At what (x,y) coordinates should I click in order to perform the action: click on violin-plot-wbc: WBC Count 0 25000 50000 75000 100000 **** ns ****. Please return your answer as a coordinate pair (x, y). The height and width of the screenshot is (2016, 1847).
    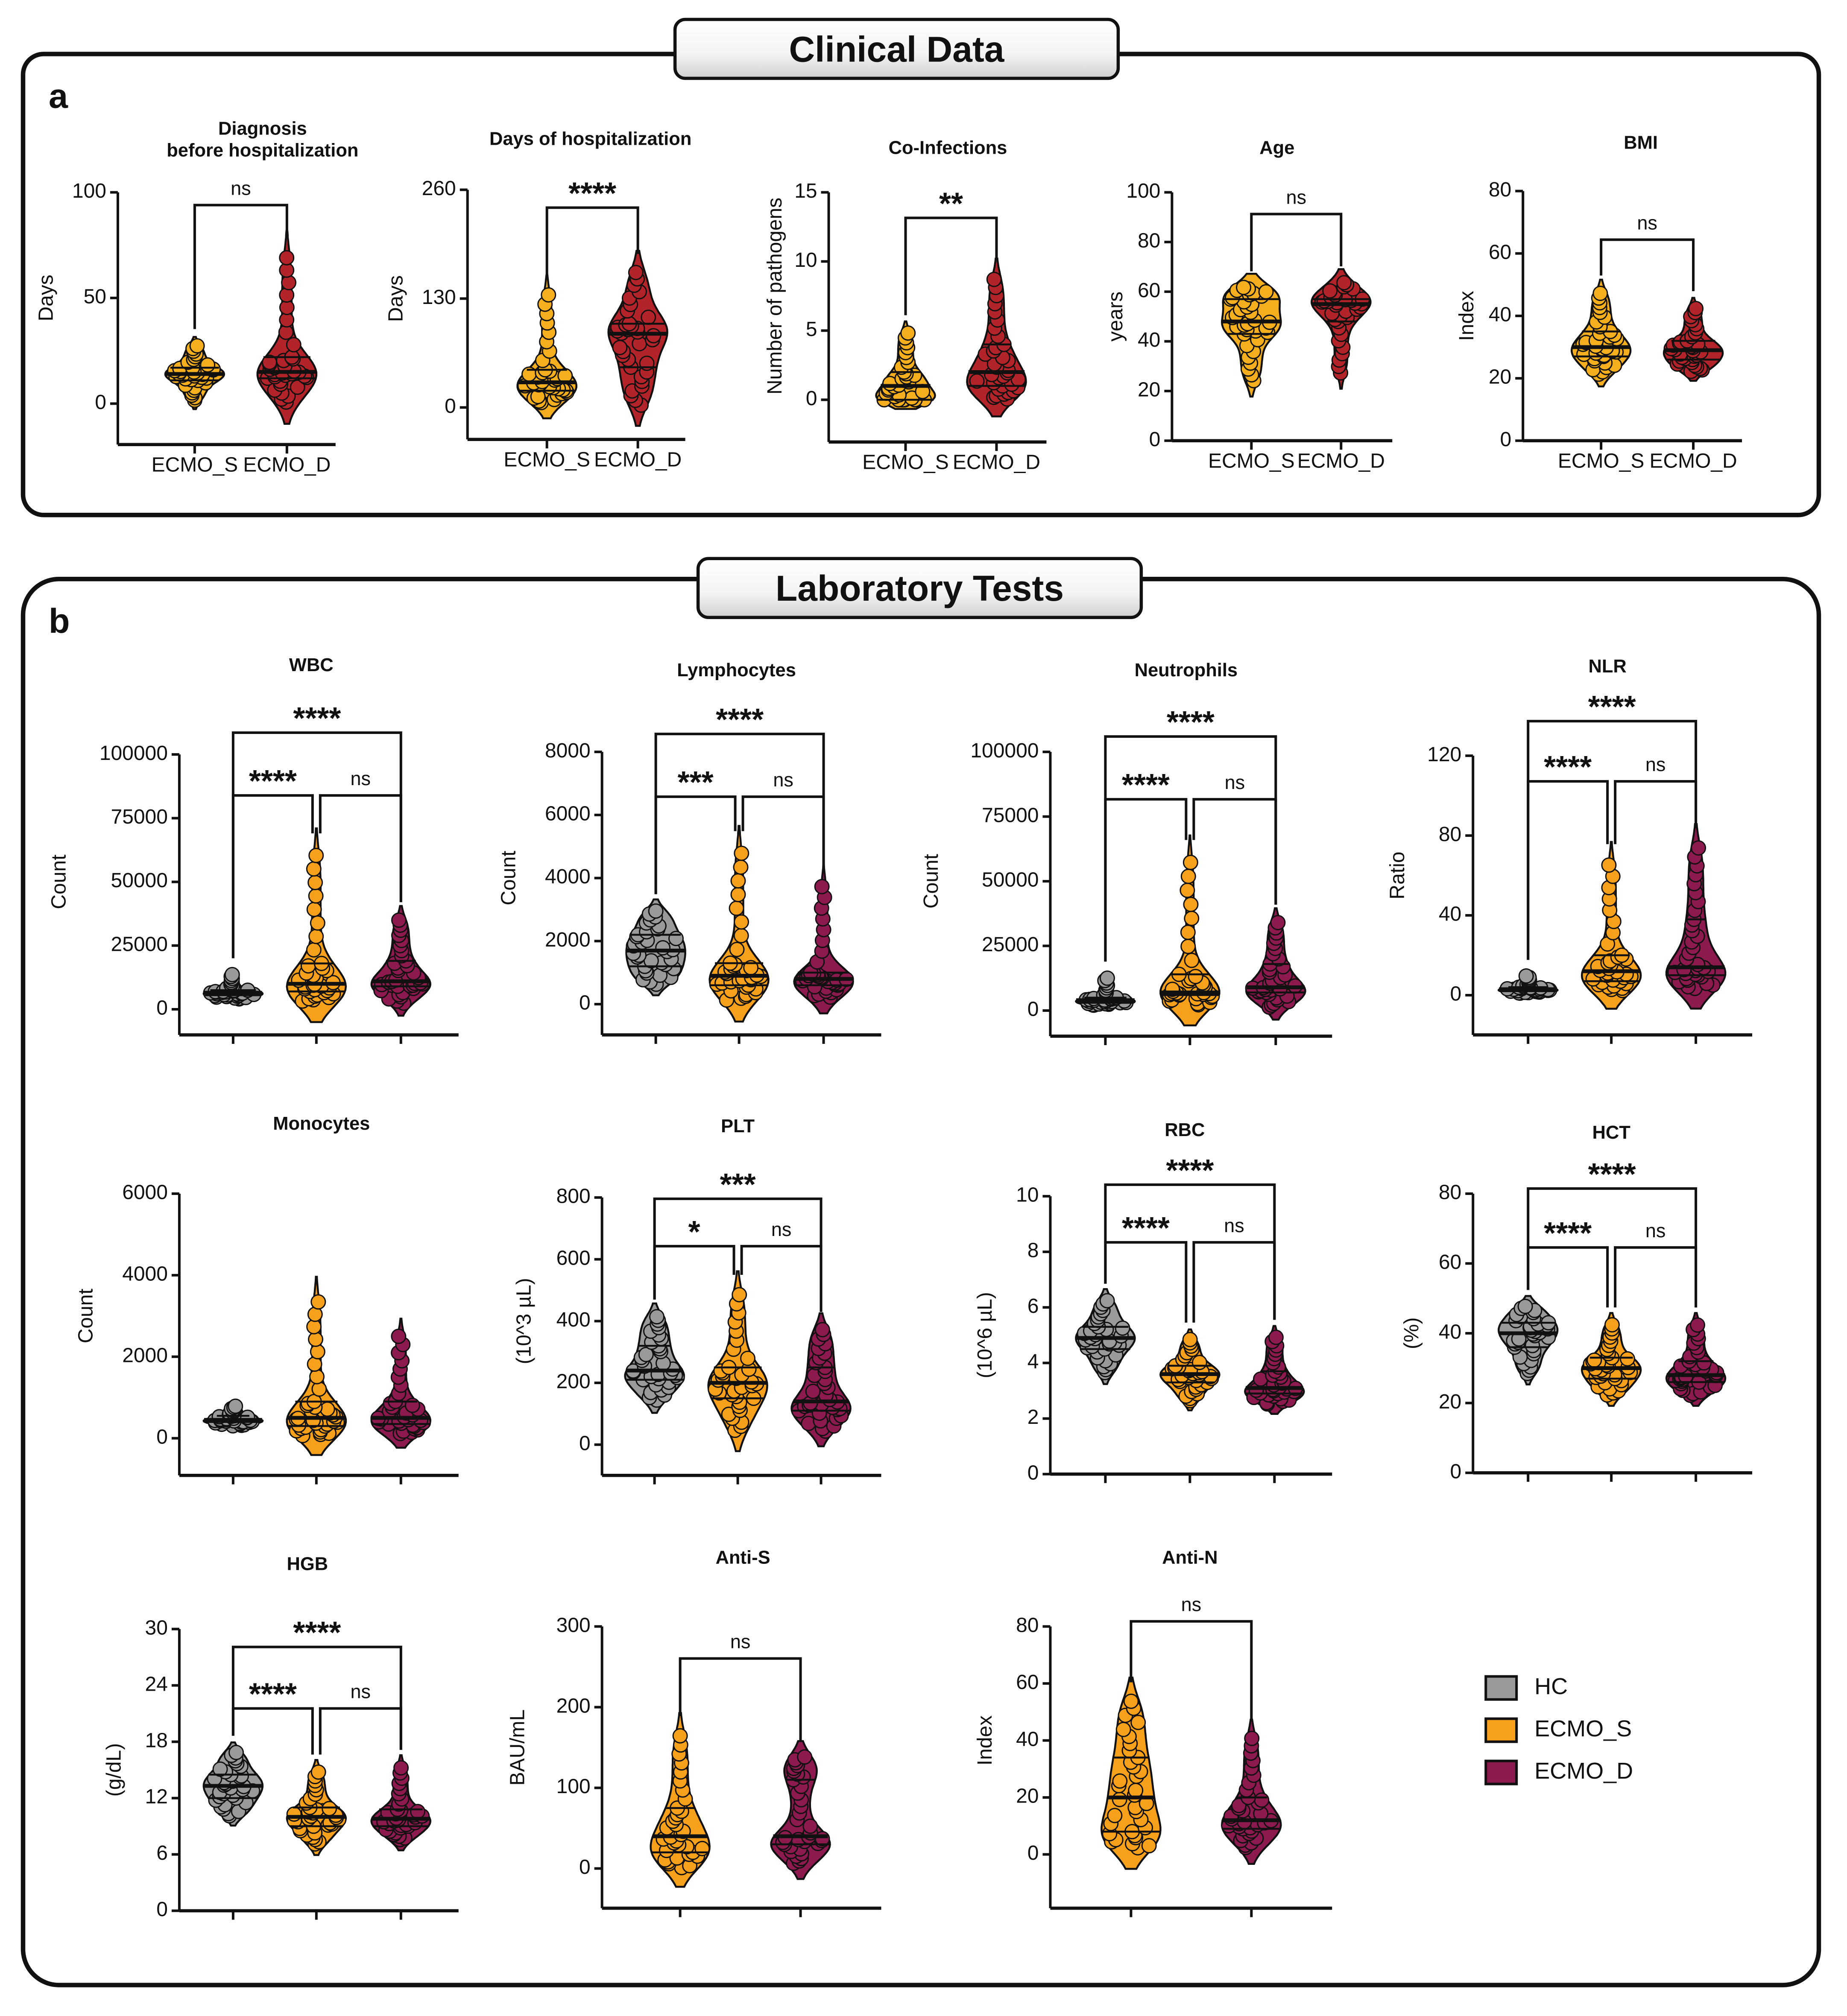
    Looking at the image, I should click on (253, 849).